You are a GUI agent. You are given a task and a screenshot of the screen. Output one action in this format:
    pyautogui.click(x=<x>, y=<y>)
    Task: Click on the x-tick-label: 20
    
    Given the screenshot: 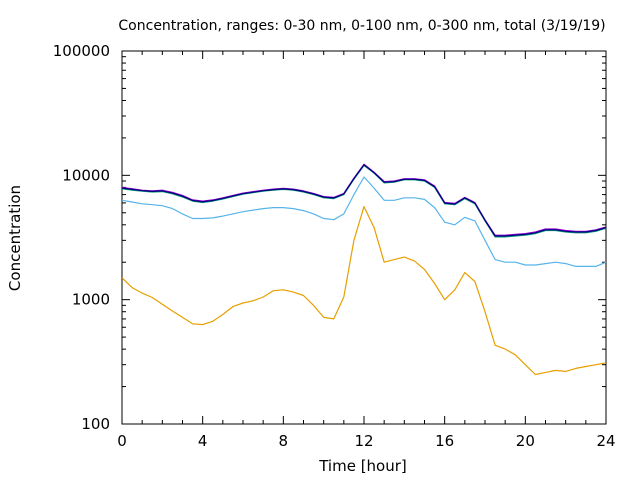 What is the action you would take?
    pyautogui.click(x=525, y=441)
    